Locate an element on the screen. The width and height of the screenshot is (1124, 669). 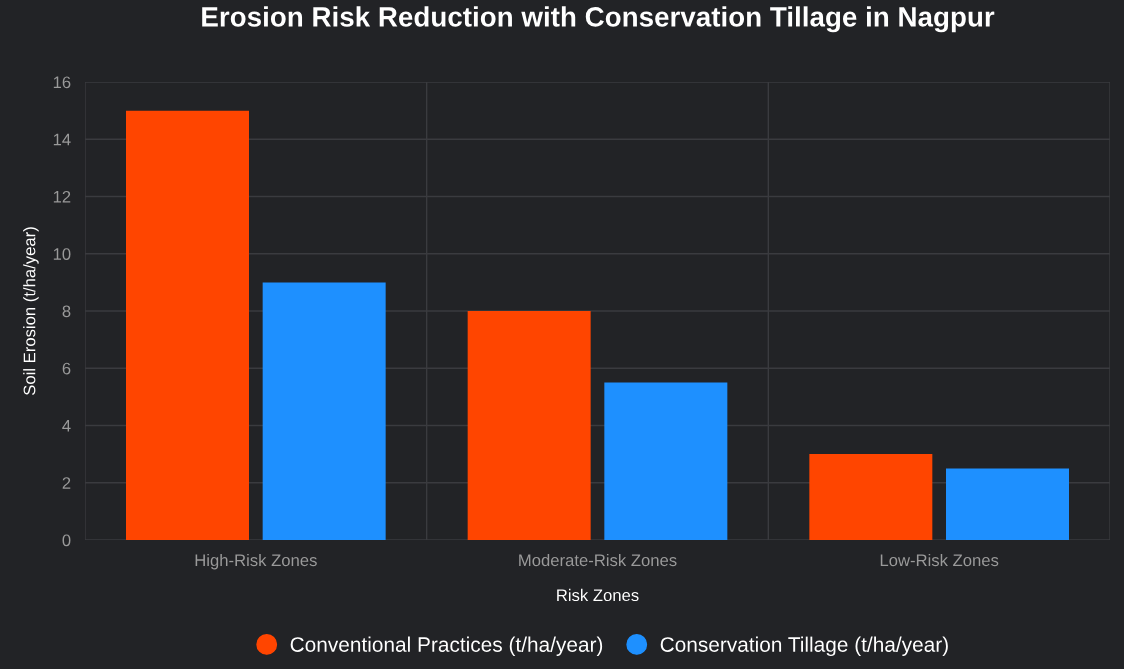
y-axis-title: Soil Erosion (t/ha/year) is located at coordinates (31, 311).